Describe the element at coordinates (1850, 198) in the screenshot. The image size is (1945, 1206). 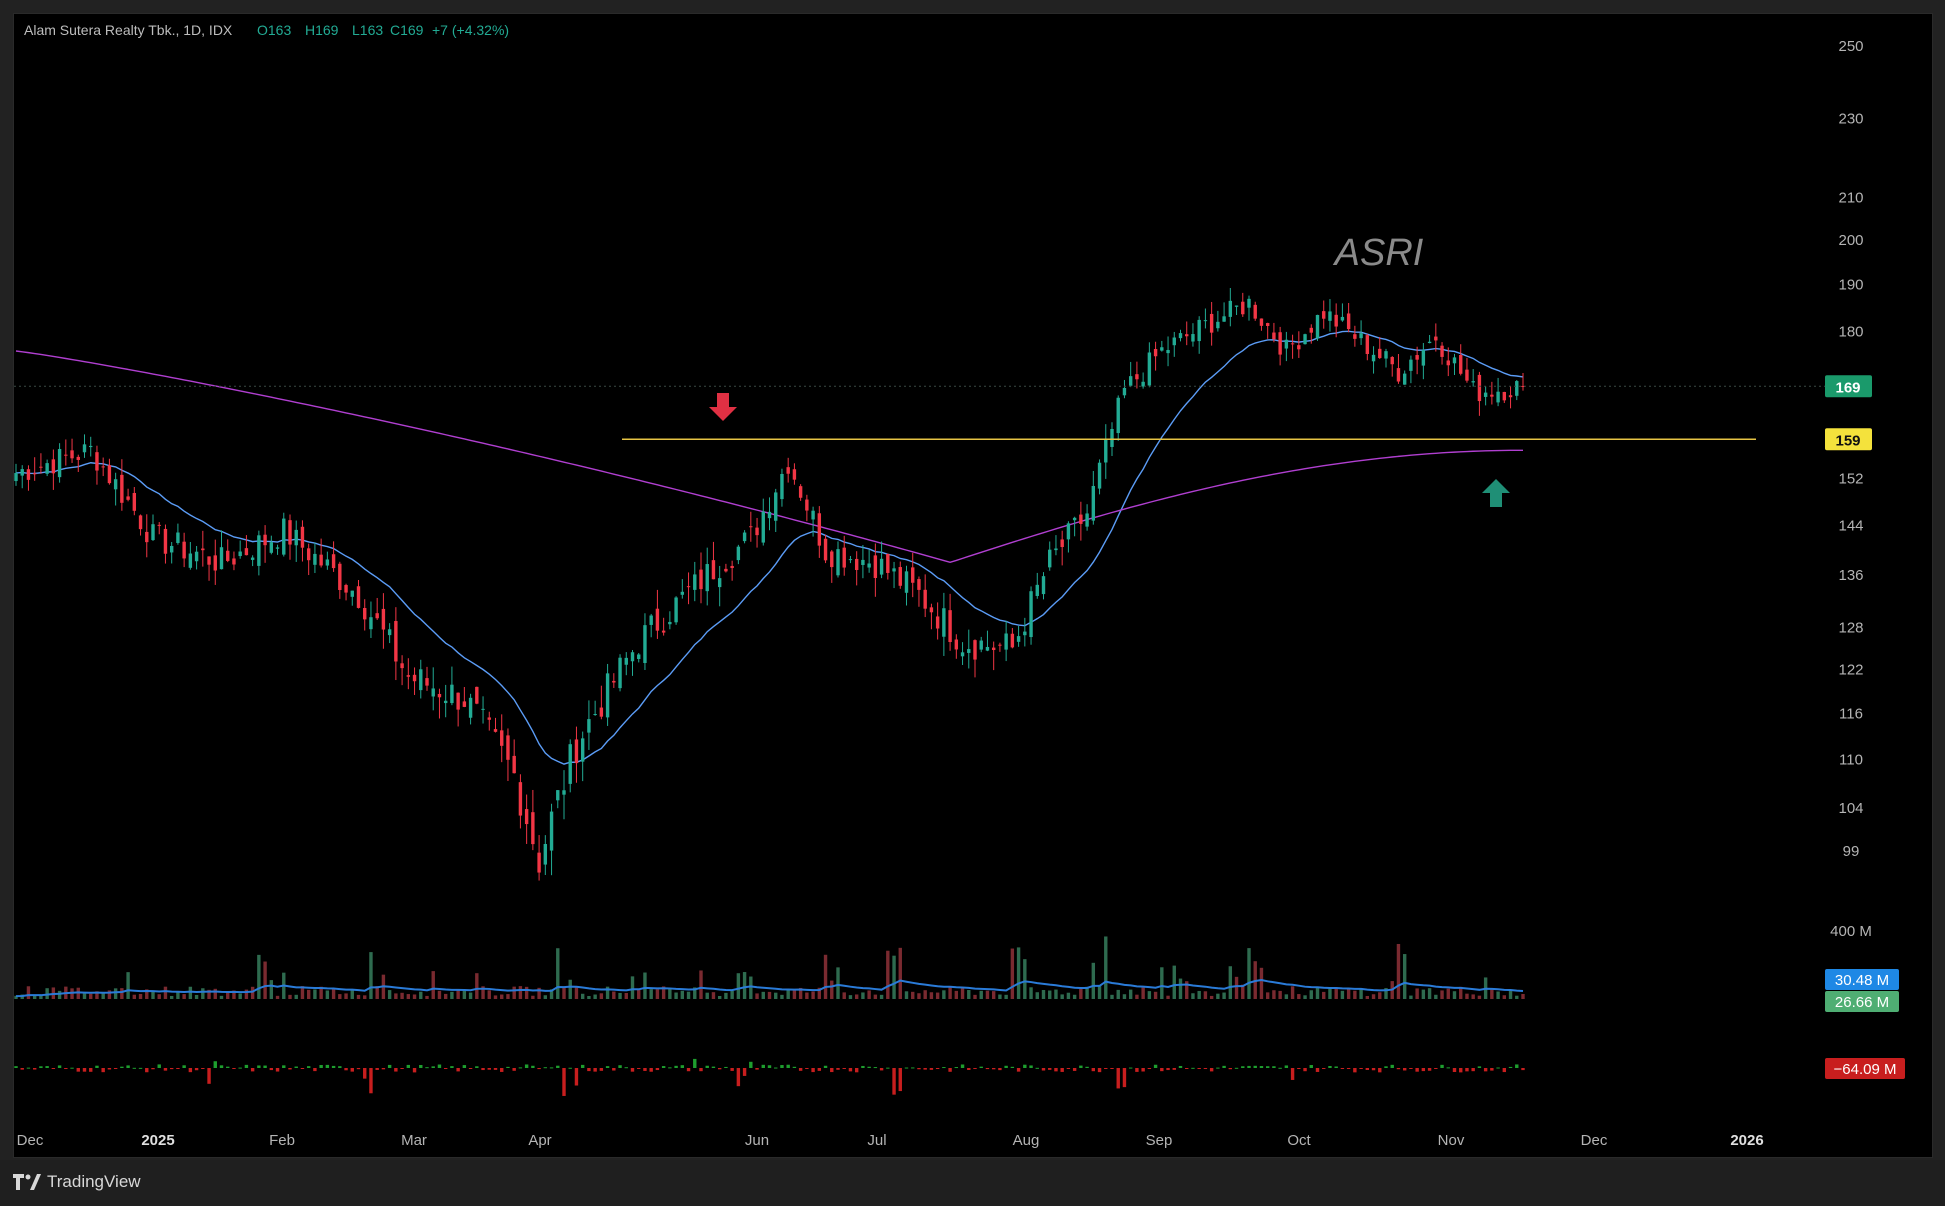
I see `price-tick: 210` at that location.